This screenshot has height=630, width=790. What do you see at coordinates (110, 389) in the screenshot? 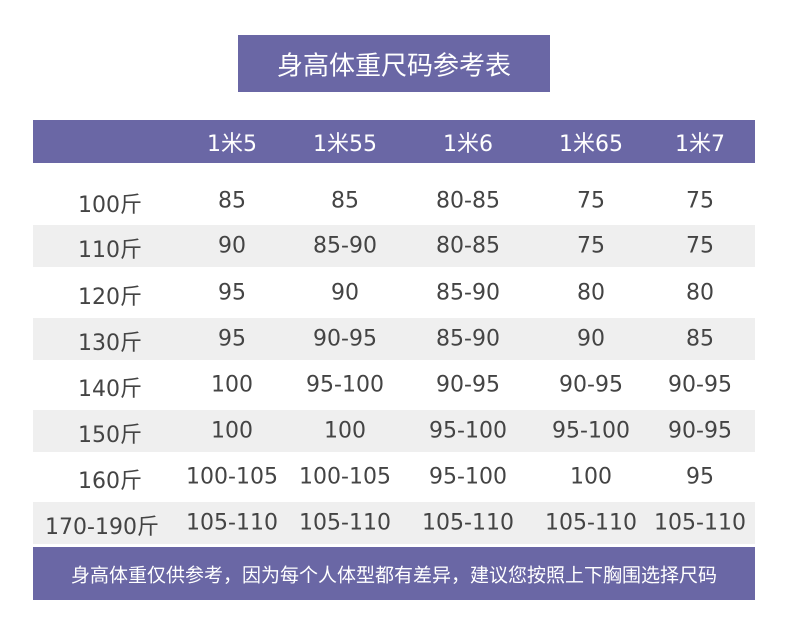
I see `row-label: 140斤` at bounding box center [110, 389].